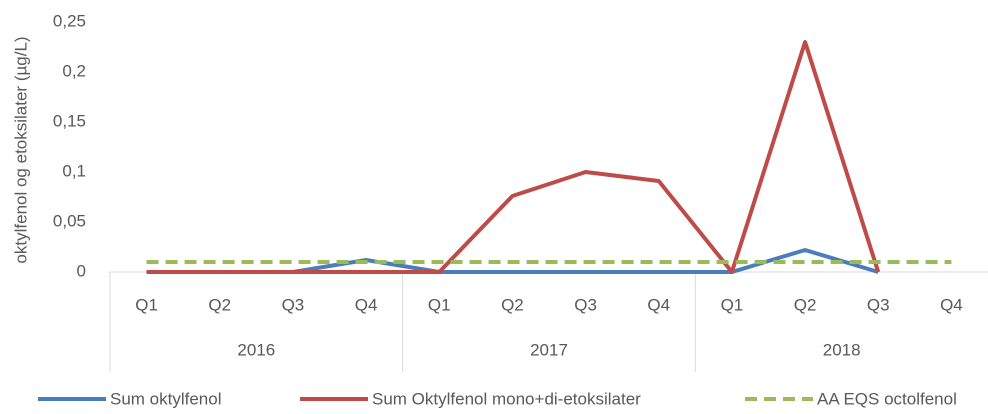 The image size is (988, 414). Describe the element at coordinates (842, 349) in the screenshot. I see `group-label: 2018` at that location.